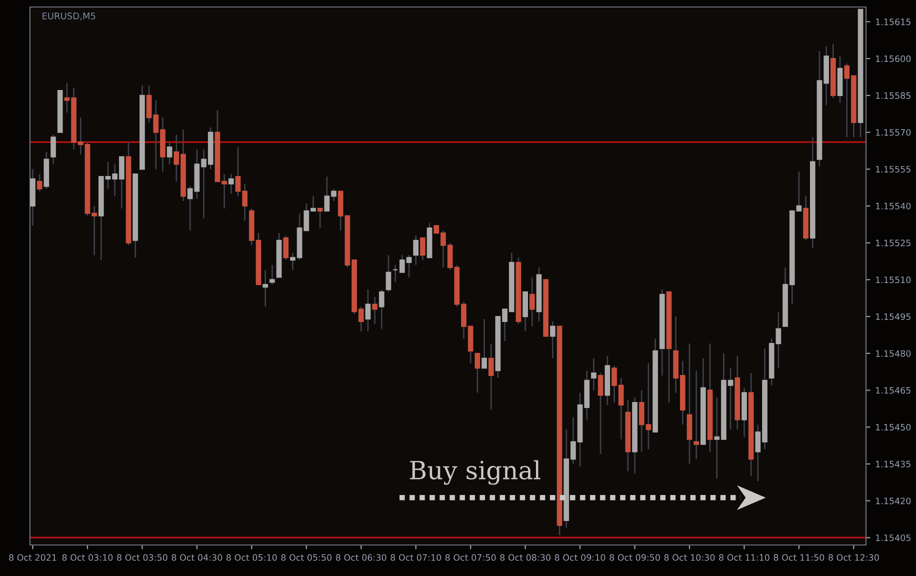 This screenshot has width=916, height=576. Describe the element at coordinates (416, 557) in the screenshot. I see `x-tick-label: 8 Oct 07:10` at that location.